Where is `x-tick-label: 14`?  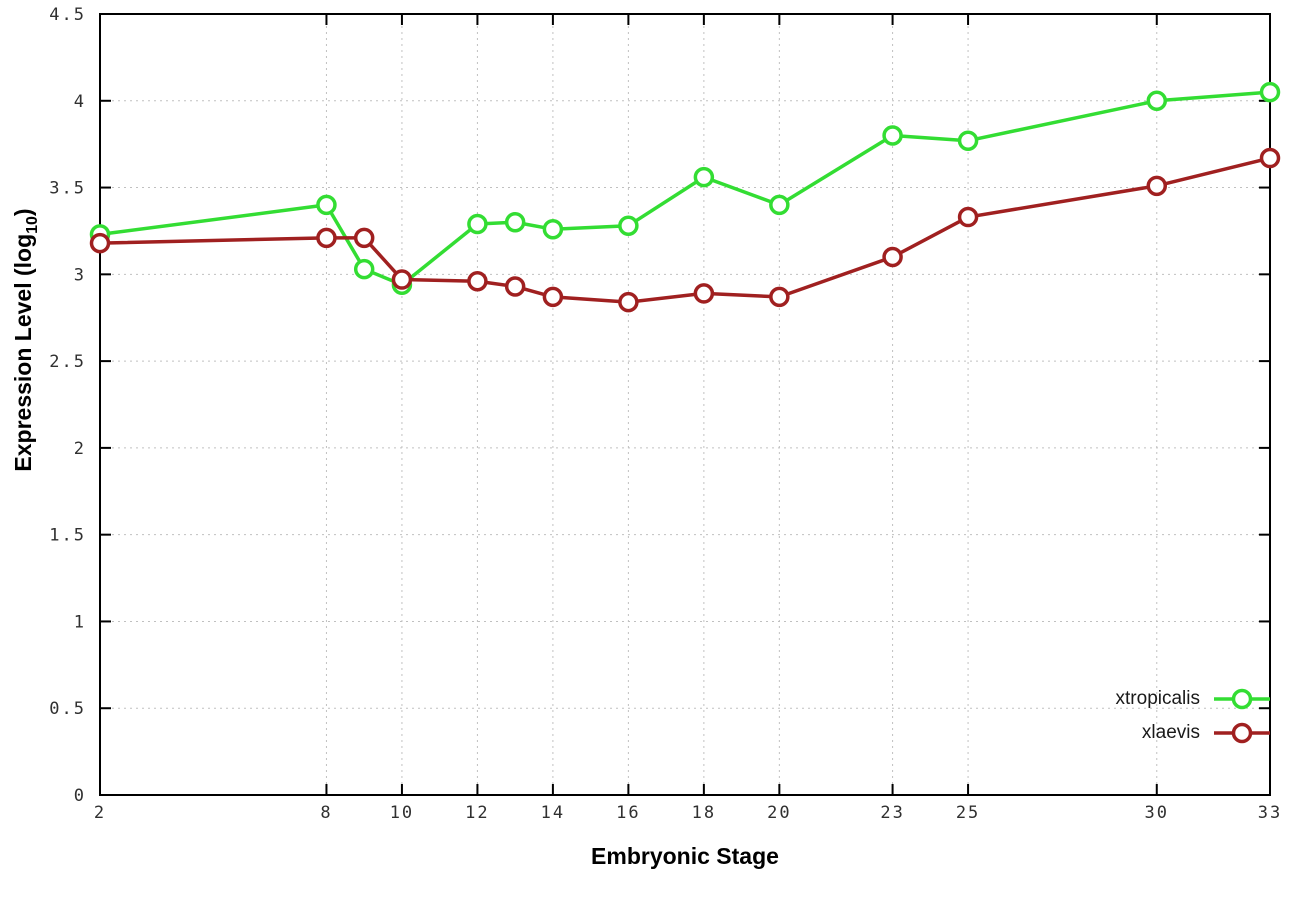
x-tick-label: 14 is located at coordinates (553, 813).